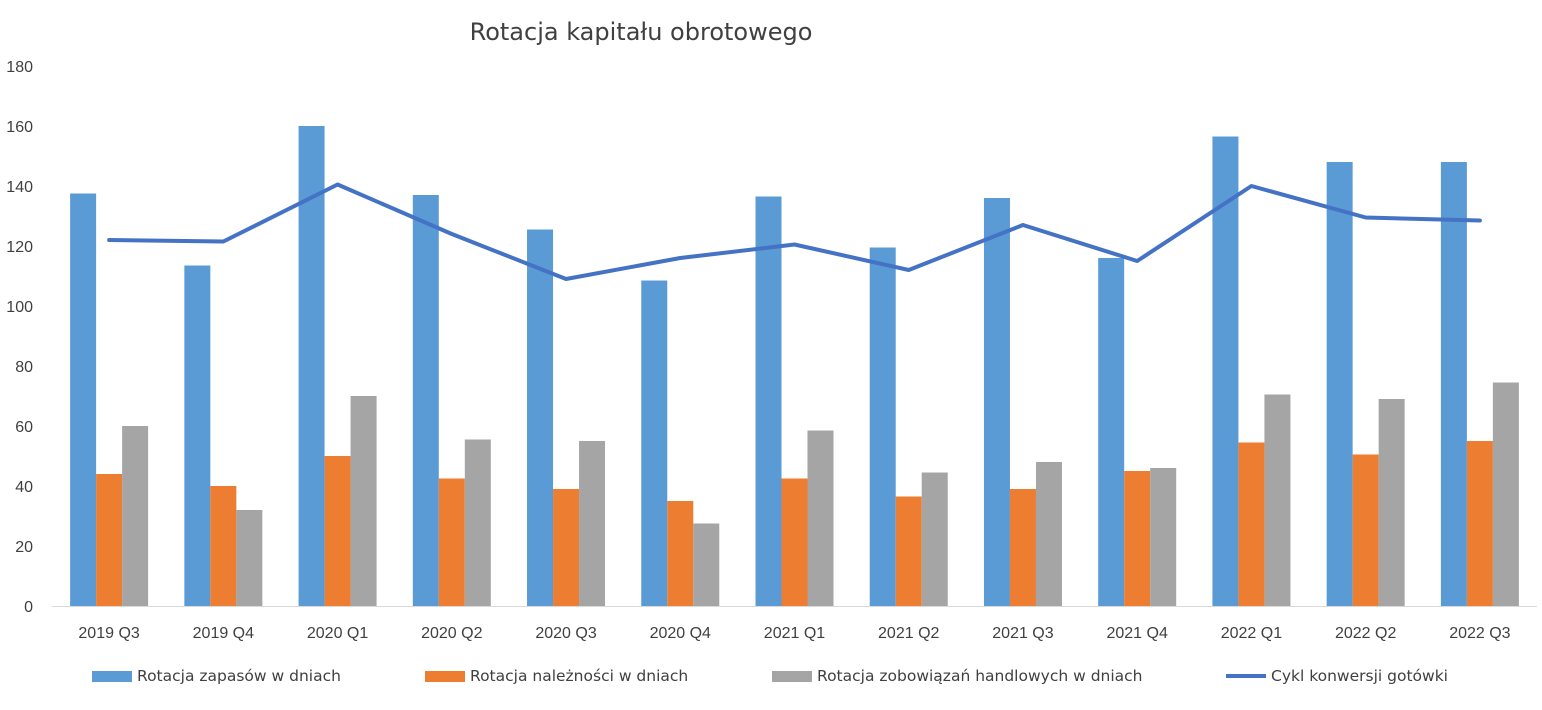 The width and height of the screenshot is (1542, 710). What do you see at coordinates (980, 676) in the screenshot?
I see `legend-label-payables: Rotacja zobowiązań handlowych w dniach` at bounding box center [980, 676].